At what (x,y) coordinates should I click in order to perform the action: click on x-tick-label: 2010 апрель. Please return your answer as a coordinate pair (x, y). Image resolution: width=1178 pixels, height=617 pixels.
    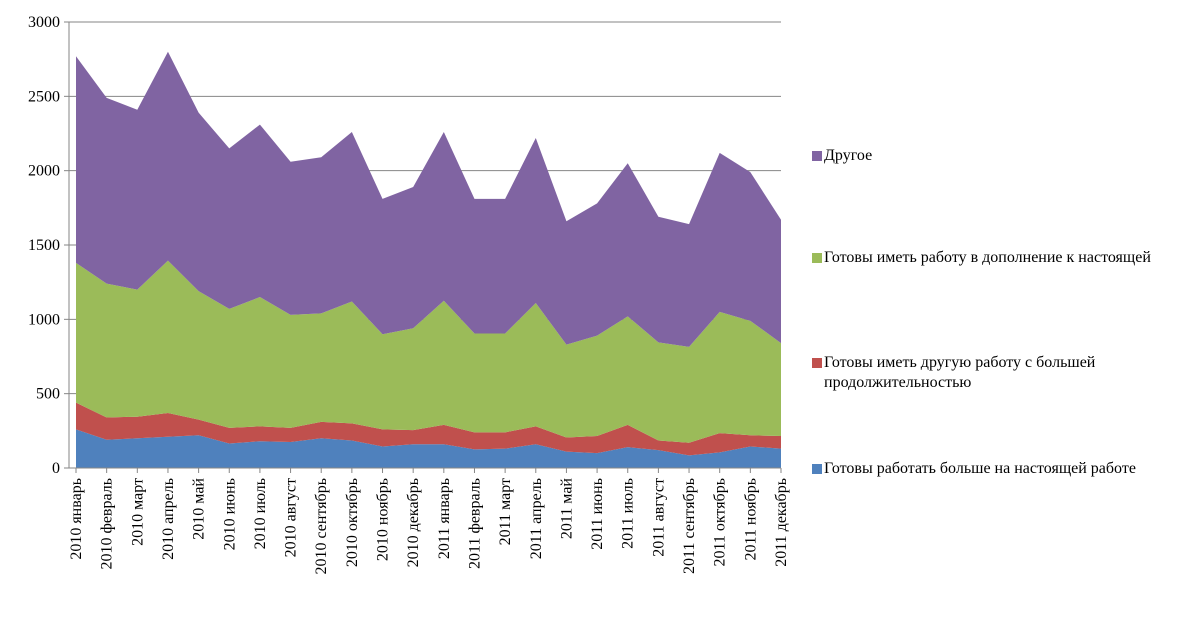
    Looking at the image, I should click on (168, 519).